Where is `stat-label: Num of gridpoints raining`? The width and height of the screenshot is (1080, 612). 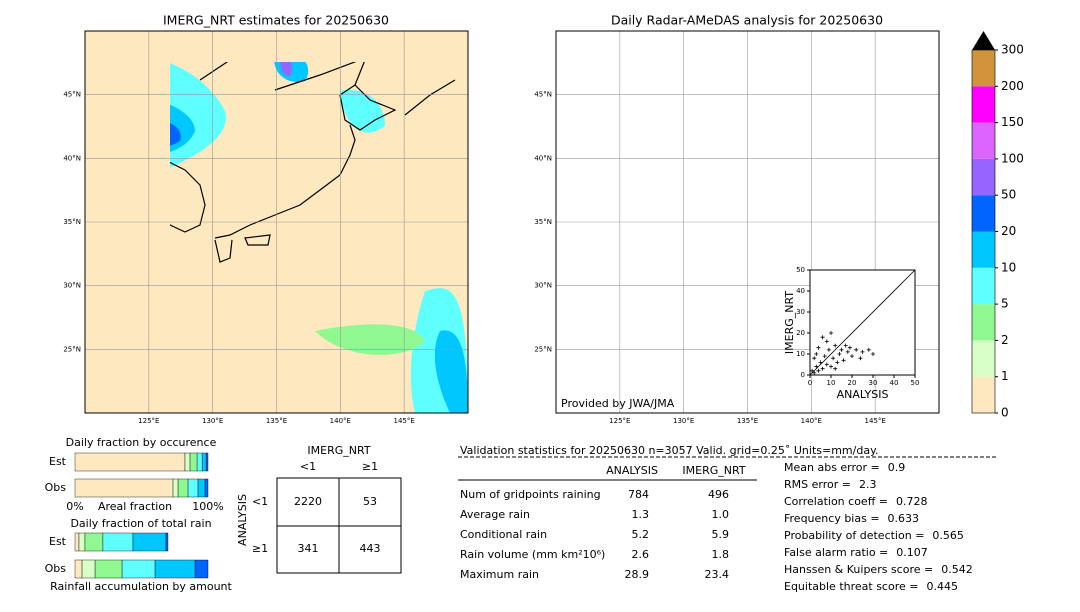 stat-label: Num of gridpoints raining is located at coordinates (530, 494).